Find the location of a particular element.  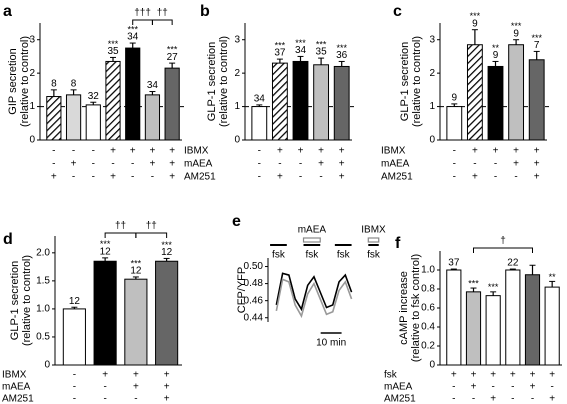

y-tick-label: 1 is located at coordinates (432, 106).